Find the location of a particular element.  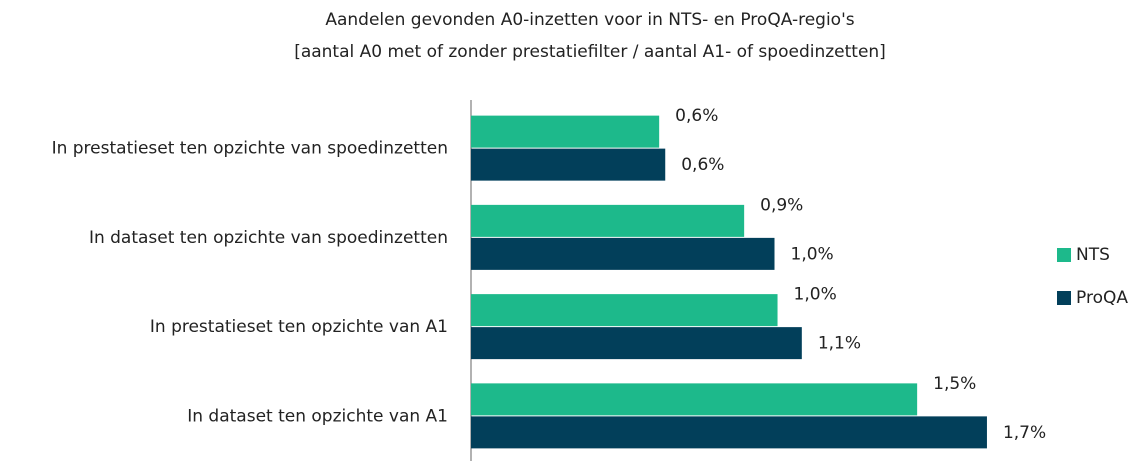

value-label: 1,5% is located at coordinates (954, 384).